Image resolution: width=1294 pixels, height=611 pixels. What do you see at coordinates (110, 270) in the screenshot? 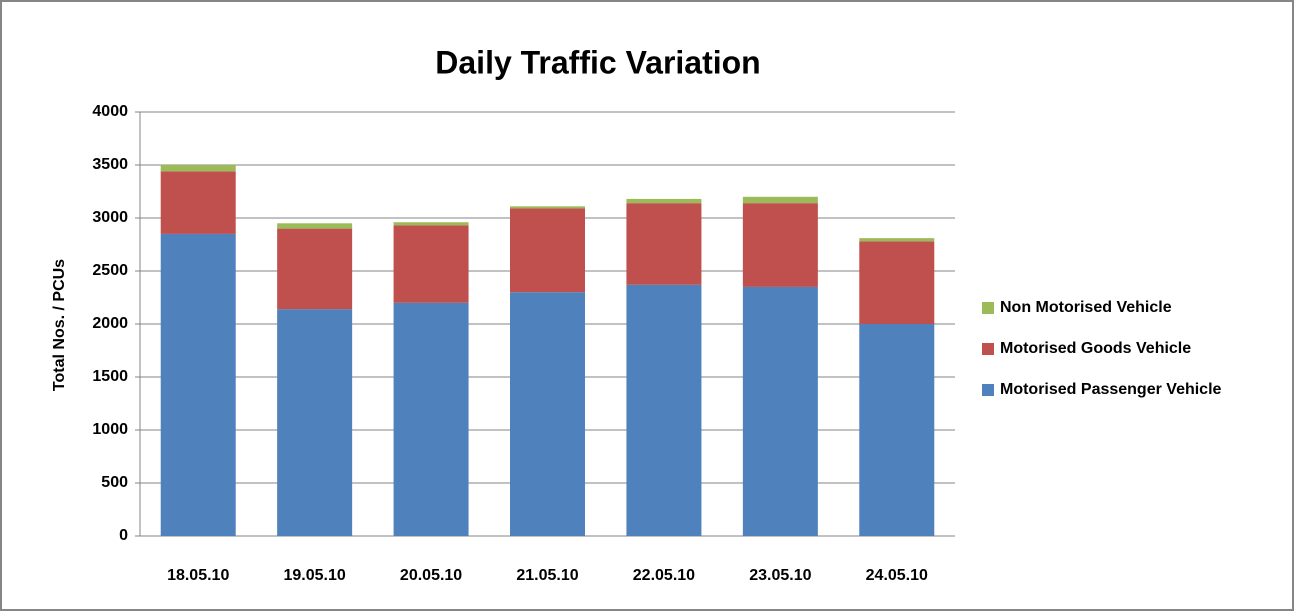
I see `y-tick-label: 2500` at bounding box center [110, 270].